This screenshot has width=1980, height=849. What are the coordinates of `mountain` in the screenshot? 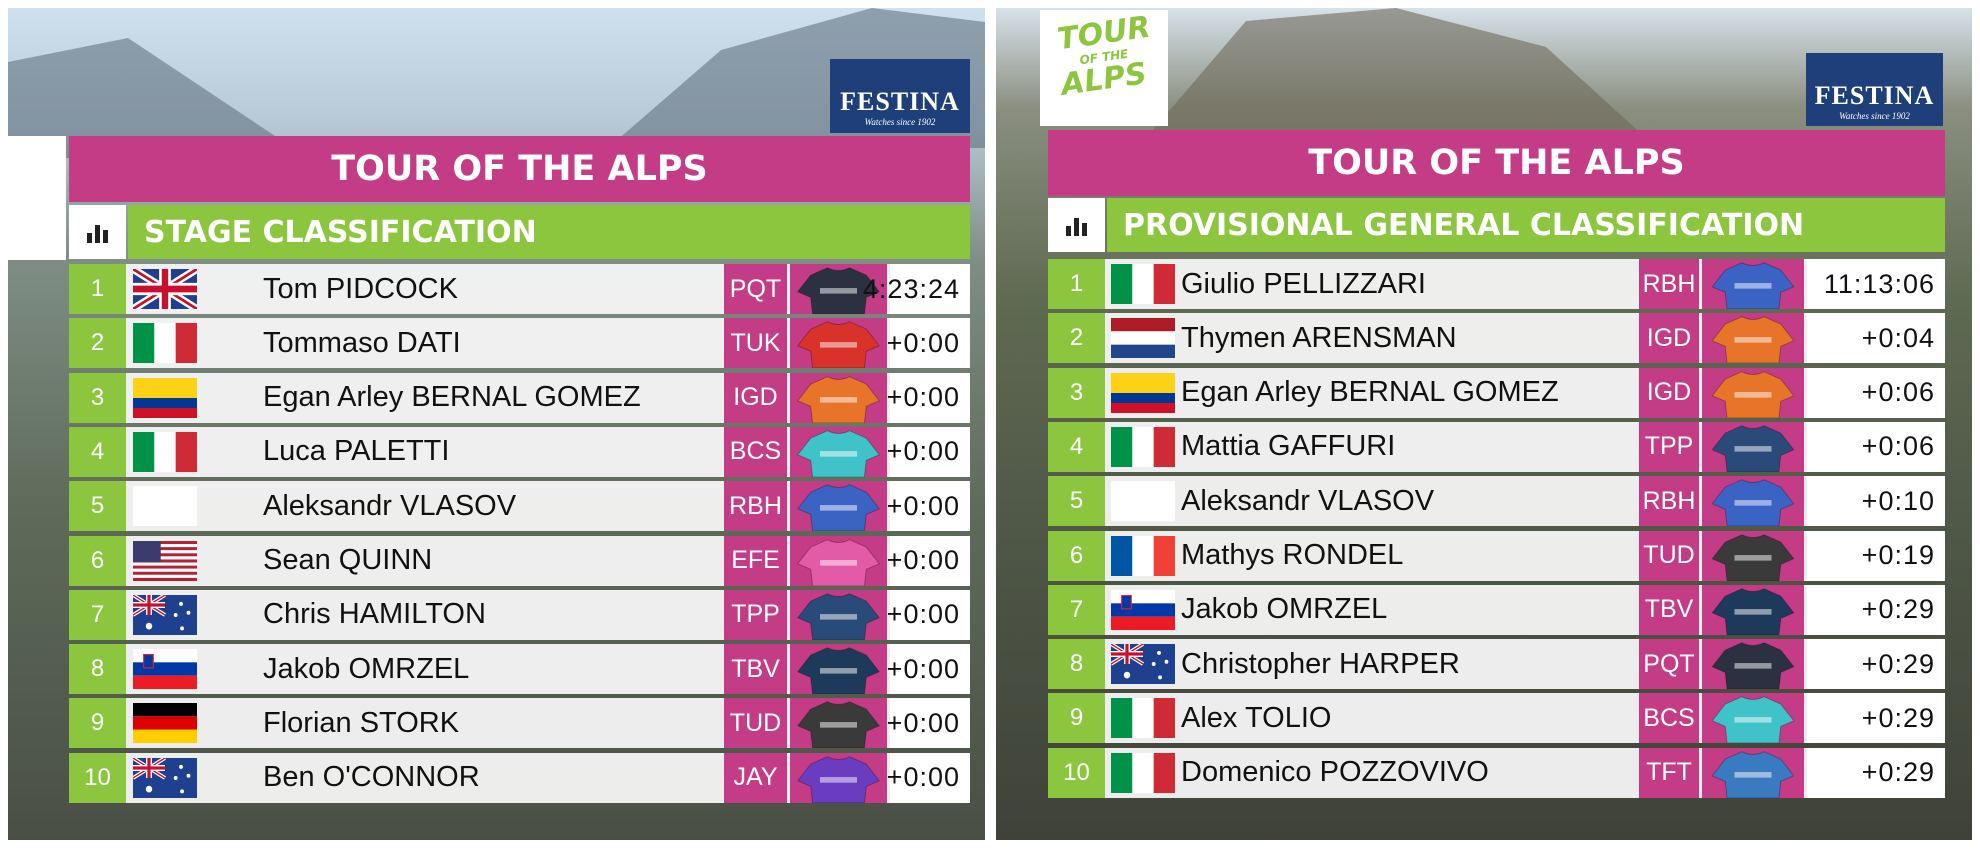 It's located at (1396, 73).